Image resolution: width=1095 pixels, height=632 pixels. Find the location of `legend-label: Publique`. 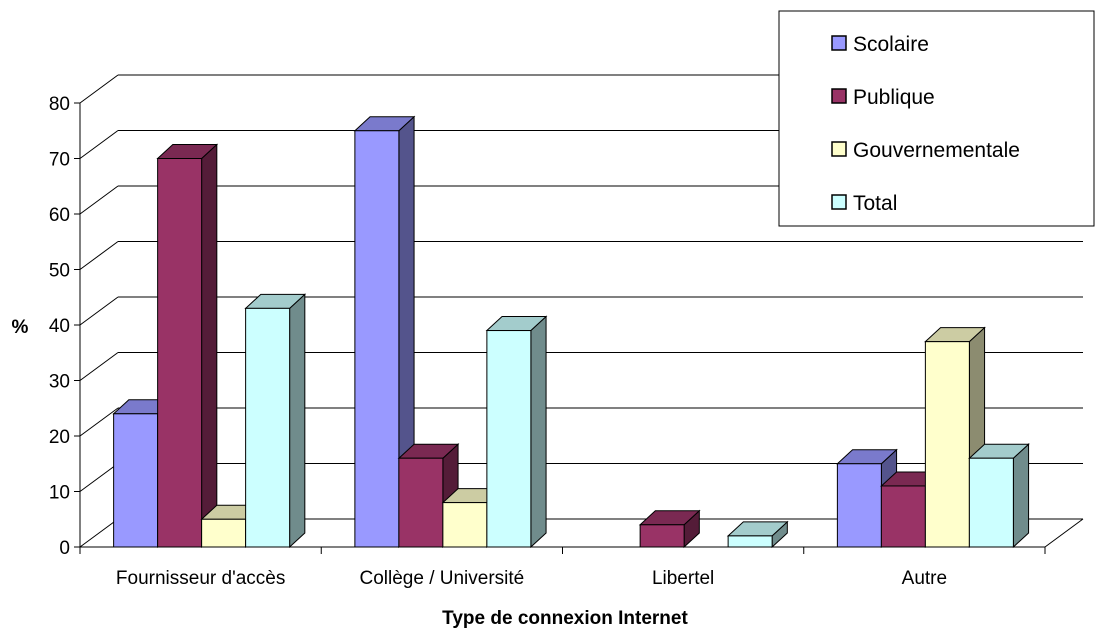

legend-label: Publique is located at coordinates (894, 97).